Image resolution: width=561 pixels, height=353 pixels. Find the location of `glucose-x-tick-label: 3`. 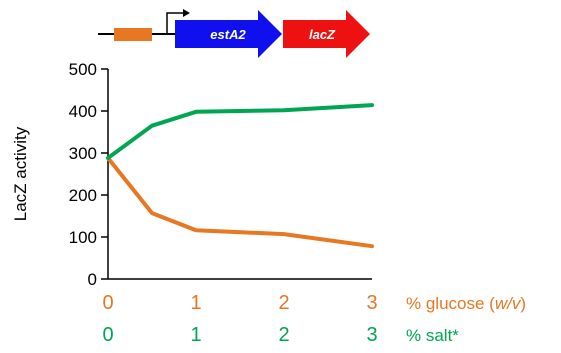

glucose-x-tick-label: 3 is located at coordinates (371, 303).